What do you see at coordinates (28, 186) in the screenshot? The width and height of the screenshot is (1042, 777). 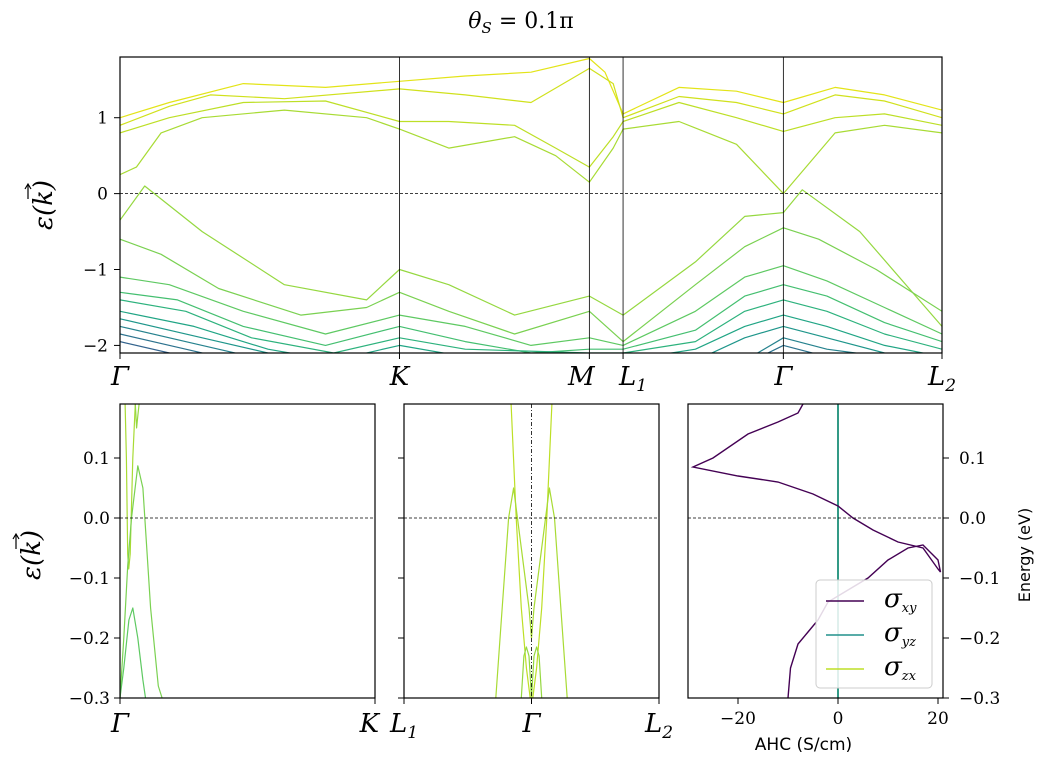 I see `top-ylabel-arrowhead` at bounding box center [28, 186].